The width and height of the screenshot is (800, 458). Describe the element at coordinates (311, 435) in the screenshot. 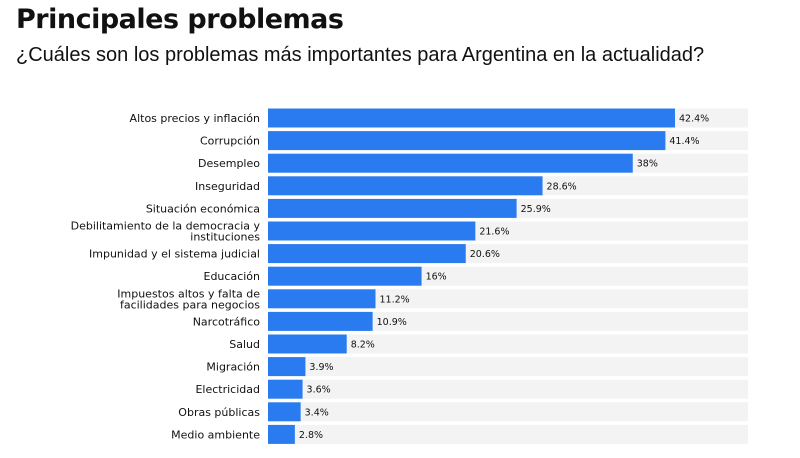

I see `value-label: 2.8%` at that location.